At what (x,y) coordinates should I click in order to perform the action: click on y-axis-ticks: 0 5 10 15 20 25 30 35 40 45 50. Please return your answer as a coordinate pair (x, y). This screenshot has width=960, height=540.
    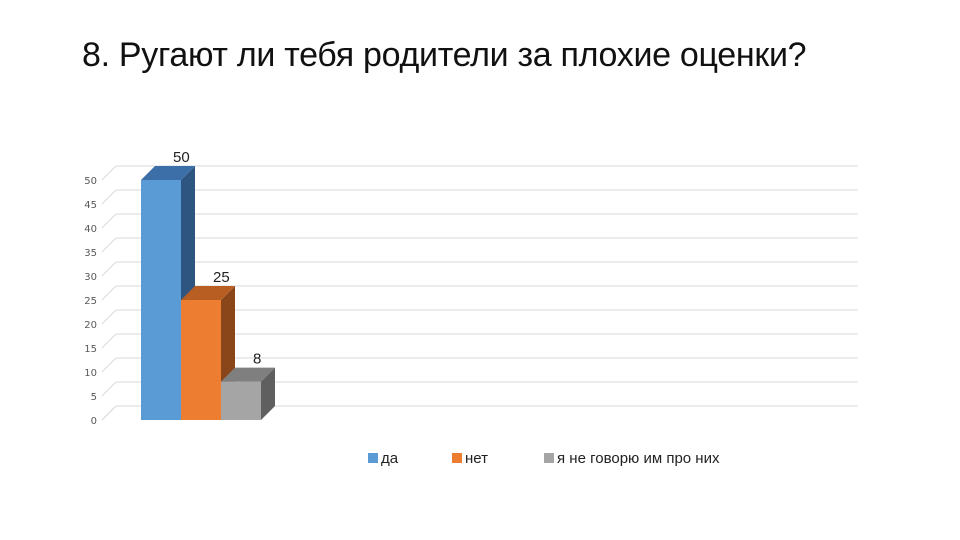
    Looking at the image, I should click on (90, 301).